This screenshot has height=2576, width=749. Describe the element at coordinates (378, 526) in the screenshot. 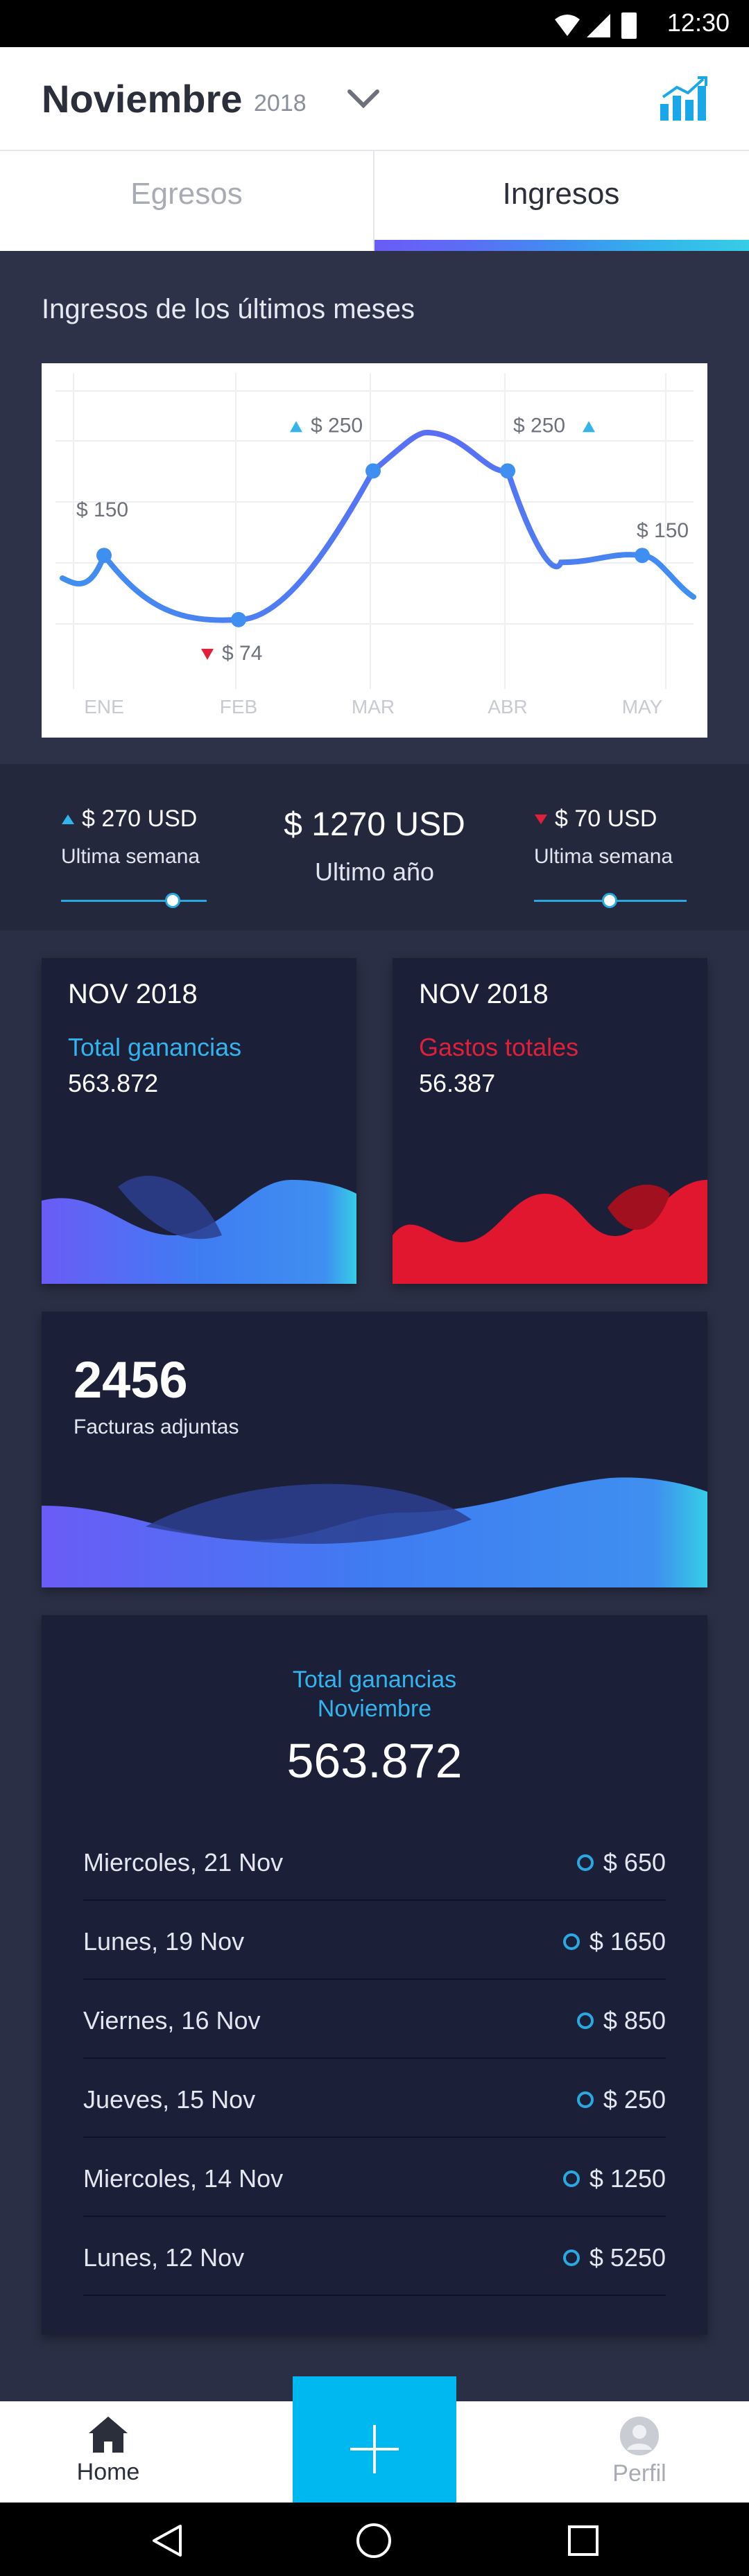

I see `series-line` at that location.